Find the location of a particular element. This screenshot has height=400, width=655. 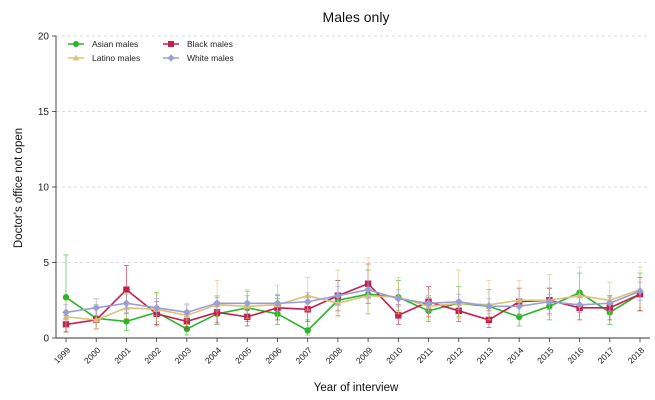

x-tick-label-12: 2011 is located at coordinates (425, 355).